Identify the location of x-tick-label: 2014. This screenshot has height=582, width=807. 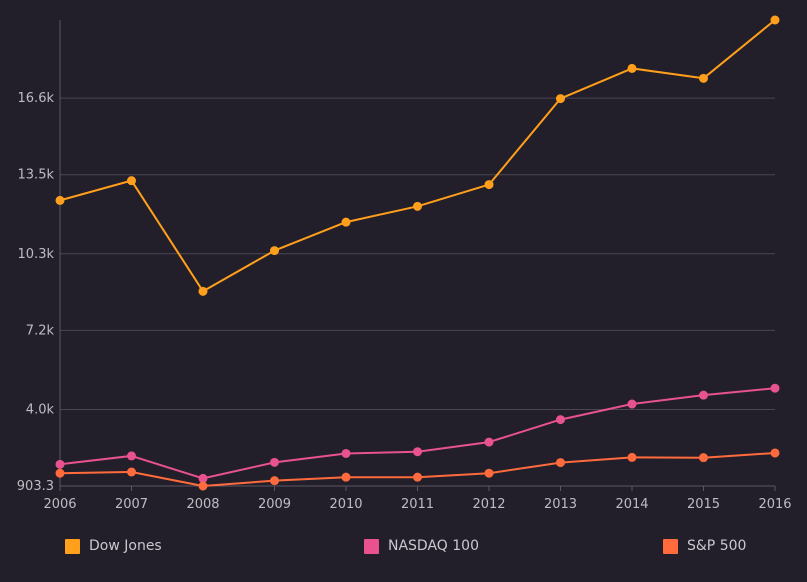
(631, 504).